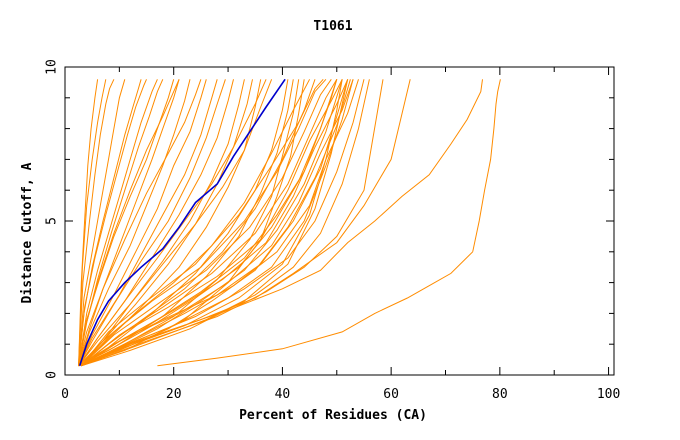 The image size is (680, 440). Describe the element at coordinates (391, 394) in the screenshot. I see `x-tick-label: 60` at that location.